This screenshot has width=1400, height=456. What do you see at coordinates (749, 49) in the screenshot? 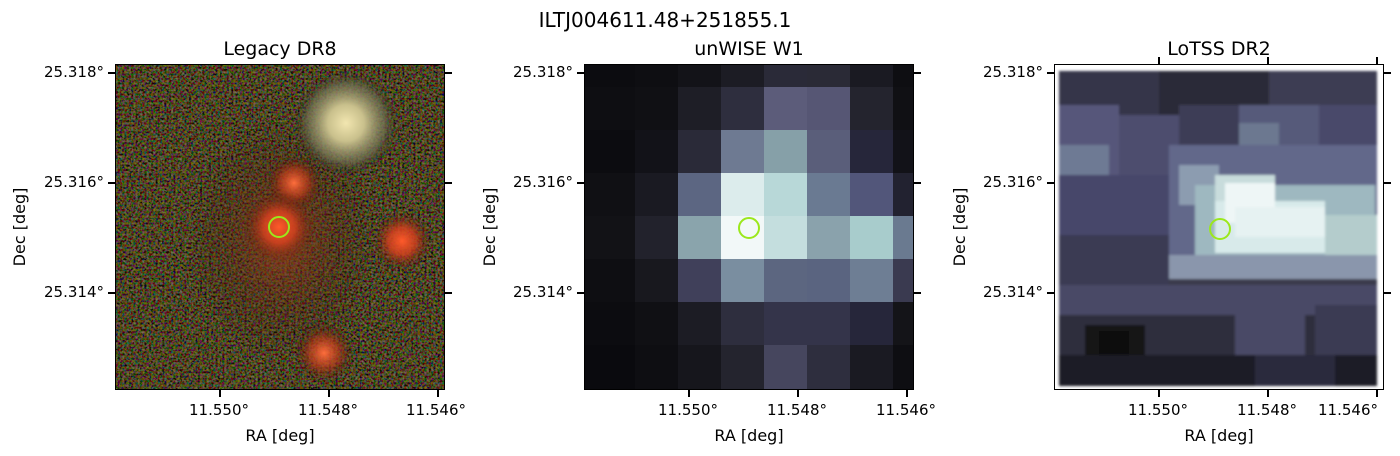
I see `panel-title-unwise: unWISE W1` at bounding box center [749, 49].